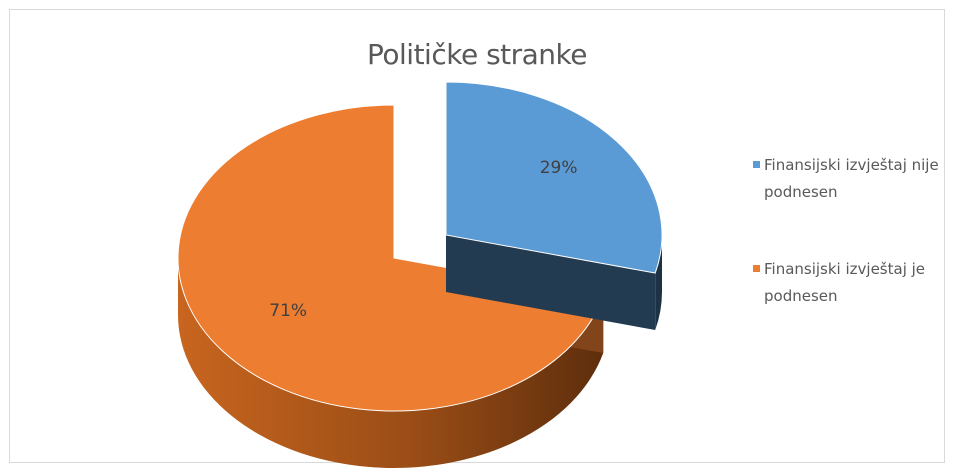  What do you see at coordinates (551, 283) in the screenshot?
I see `slice-face-not-submitted` at bounding box center [551, 283].